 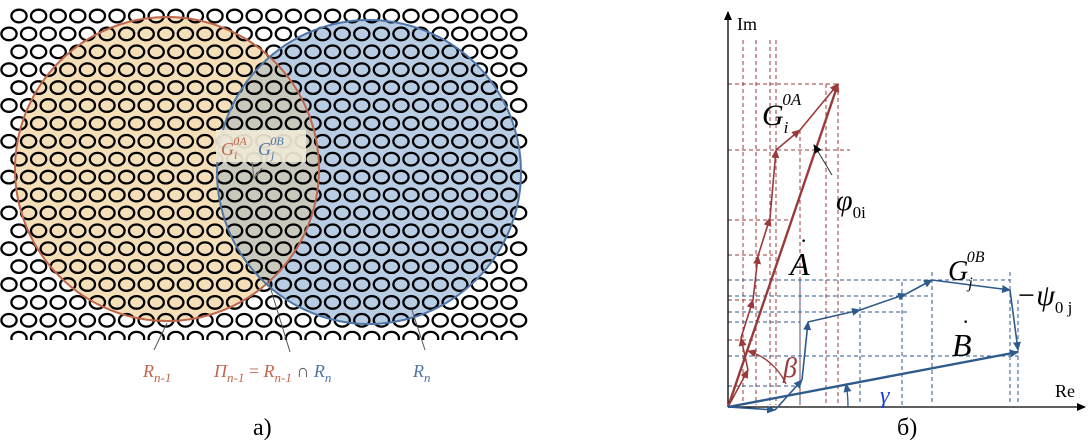 What do you see at coordinates (156, 373) in the screenshot?
I see `r-n-1-label: Rn-1` at bounding box center [156, 373].